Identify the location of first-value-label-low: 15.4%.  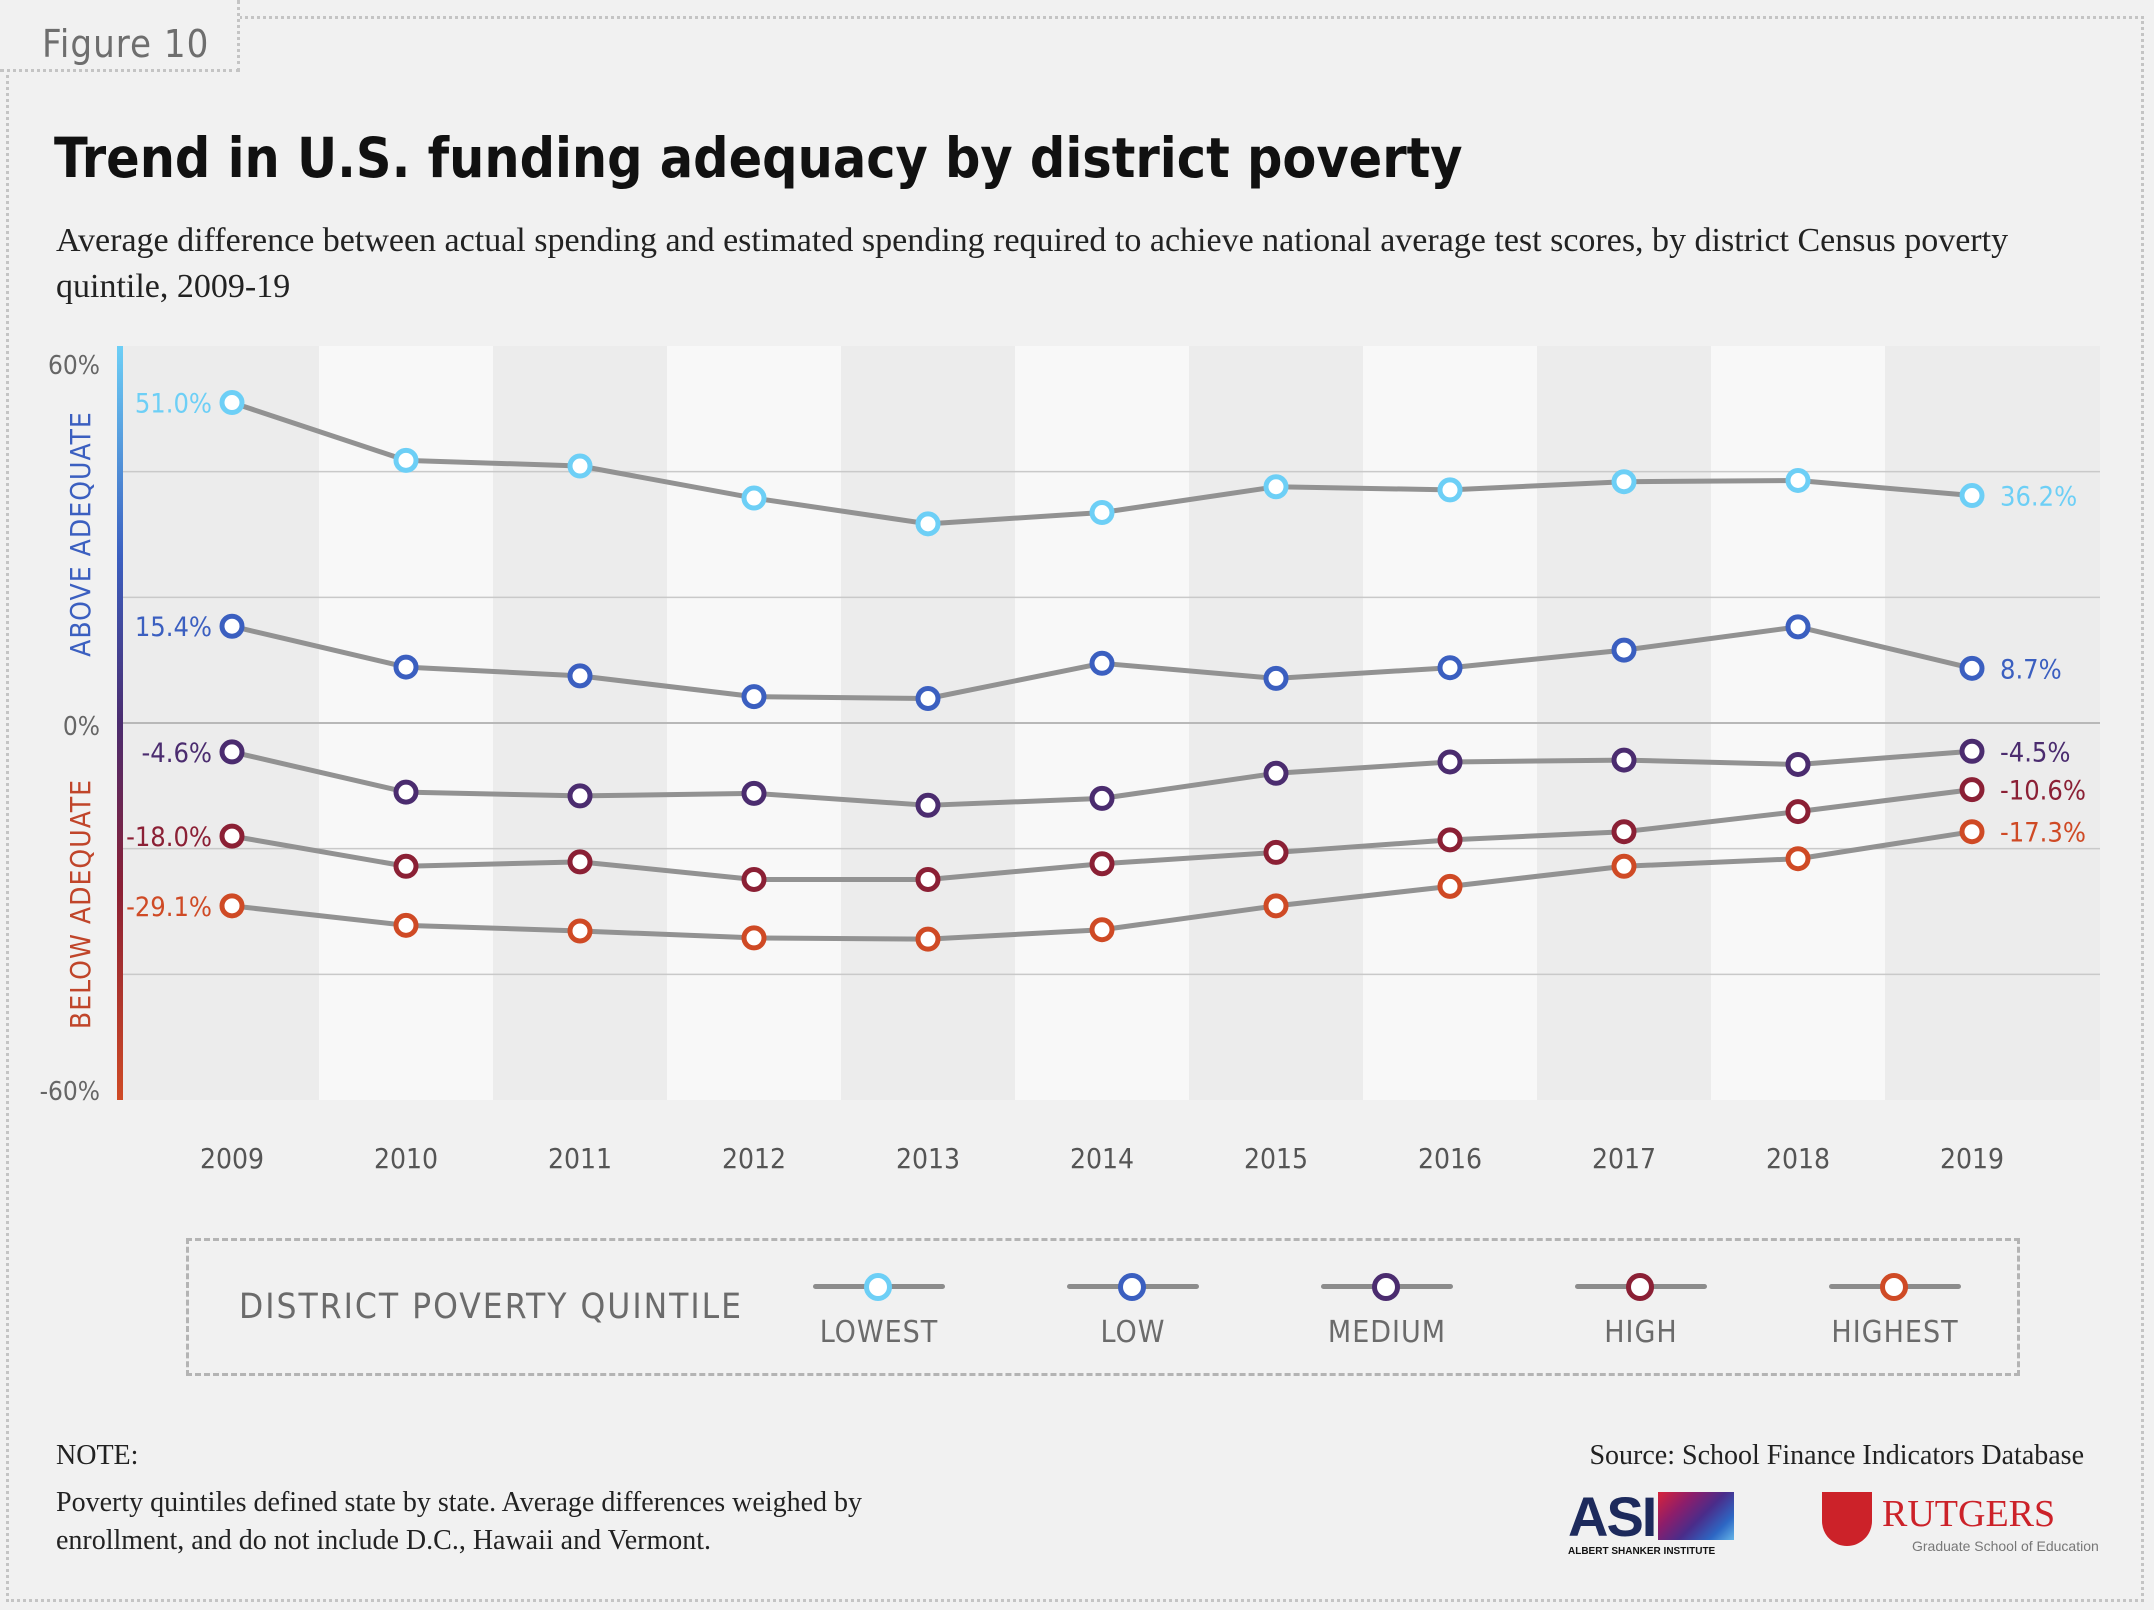
(173, 627).